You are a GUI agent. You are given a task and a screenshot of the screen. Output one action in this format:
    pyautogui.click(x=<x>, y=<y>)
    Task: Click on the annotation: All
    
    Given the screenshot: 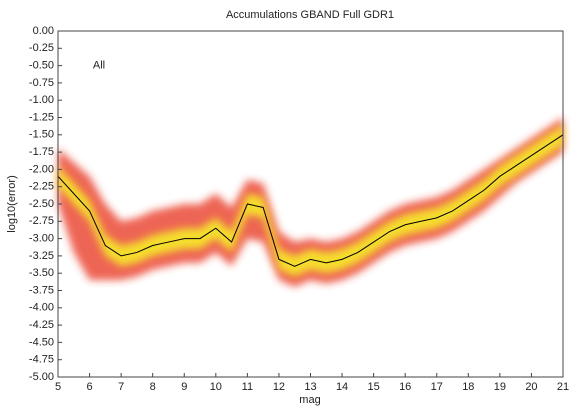 What is the action you would take?
    pyautogui.click(x=99, y=66)
    